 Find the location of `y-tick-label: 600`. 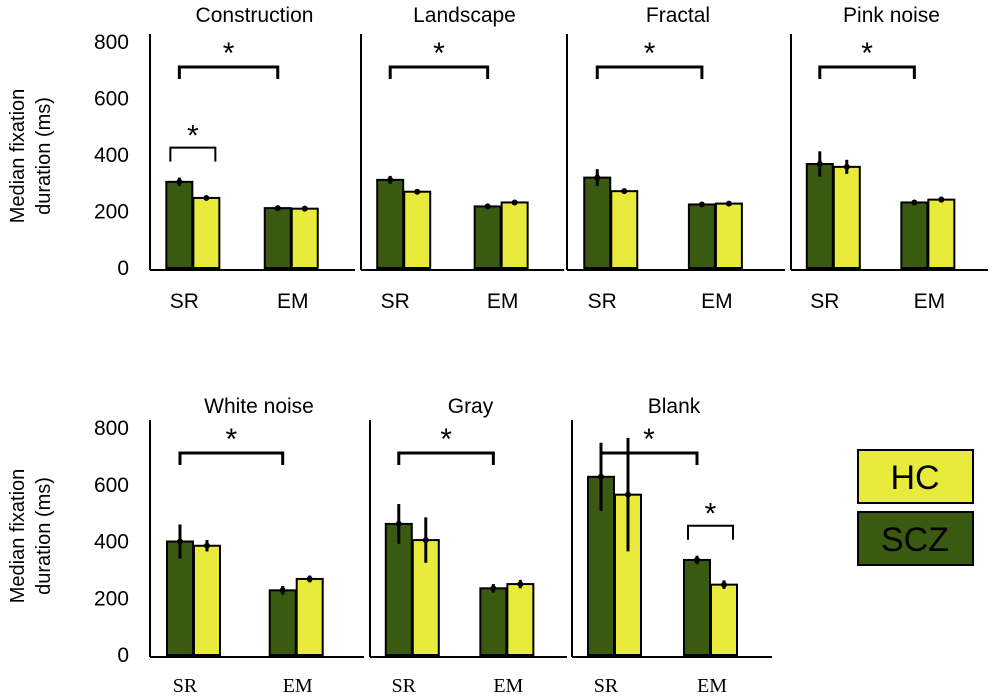

y-tick-label: 600 is located at coordinates (111, 99).